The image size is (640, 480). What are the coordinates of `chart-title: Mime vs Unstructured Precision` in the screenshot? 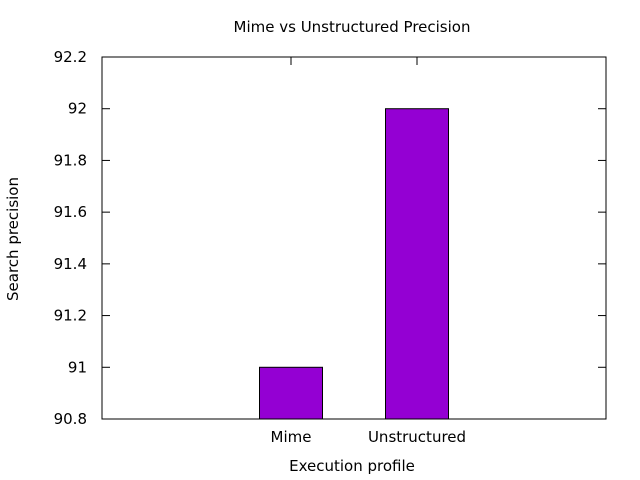 It's located at (352, 27).